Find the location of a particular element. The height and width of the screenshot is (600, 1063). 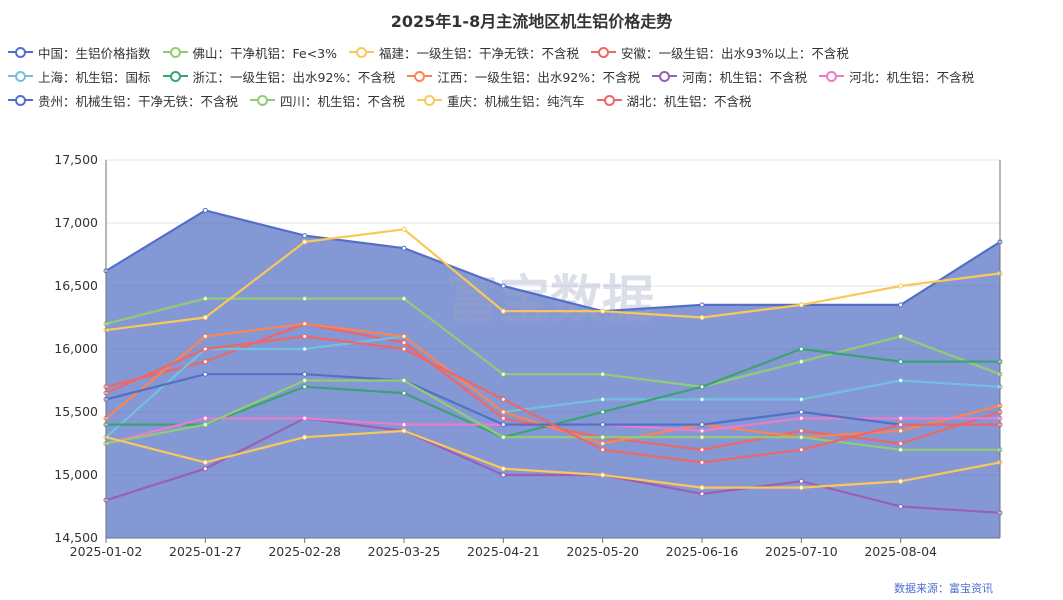

legend-label: 贵州：机械生铝：干净无铁：不含税 is located at coordinates (138, 101).